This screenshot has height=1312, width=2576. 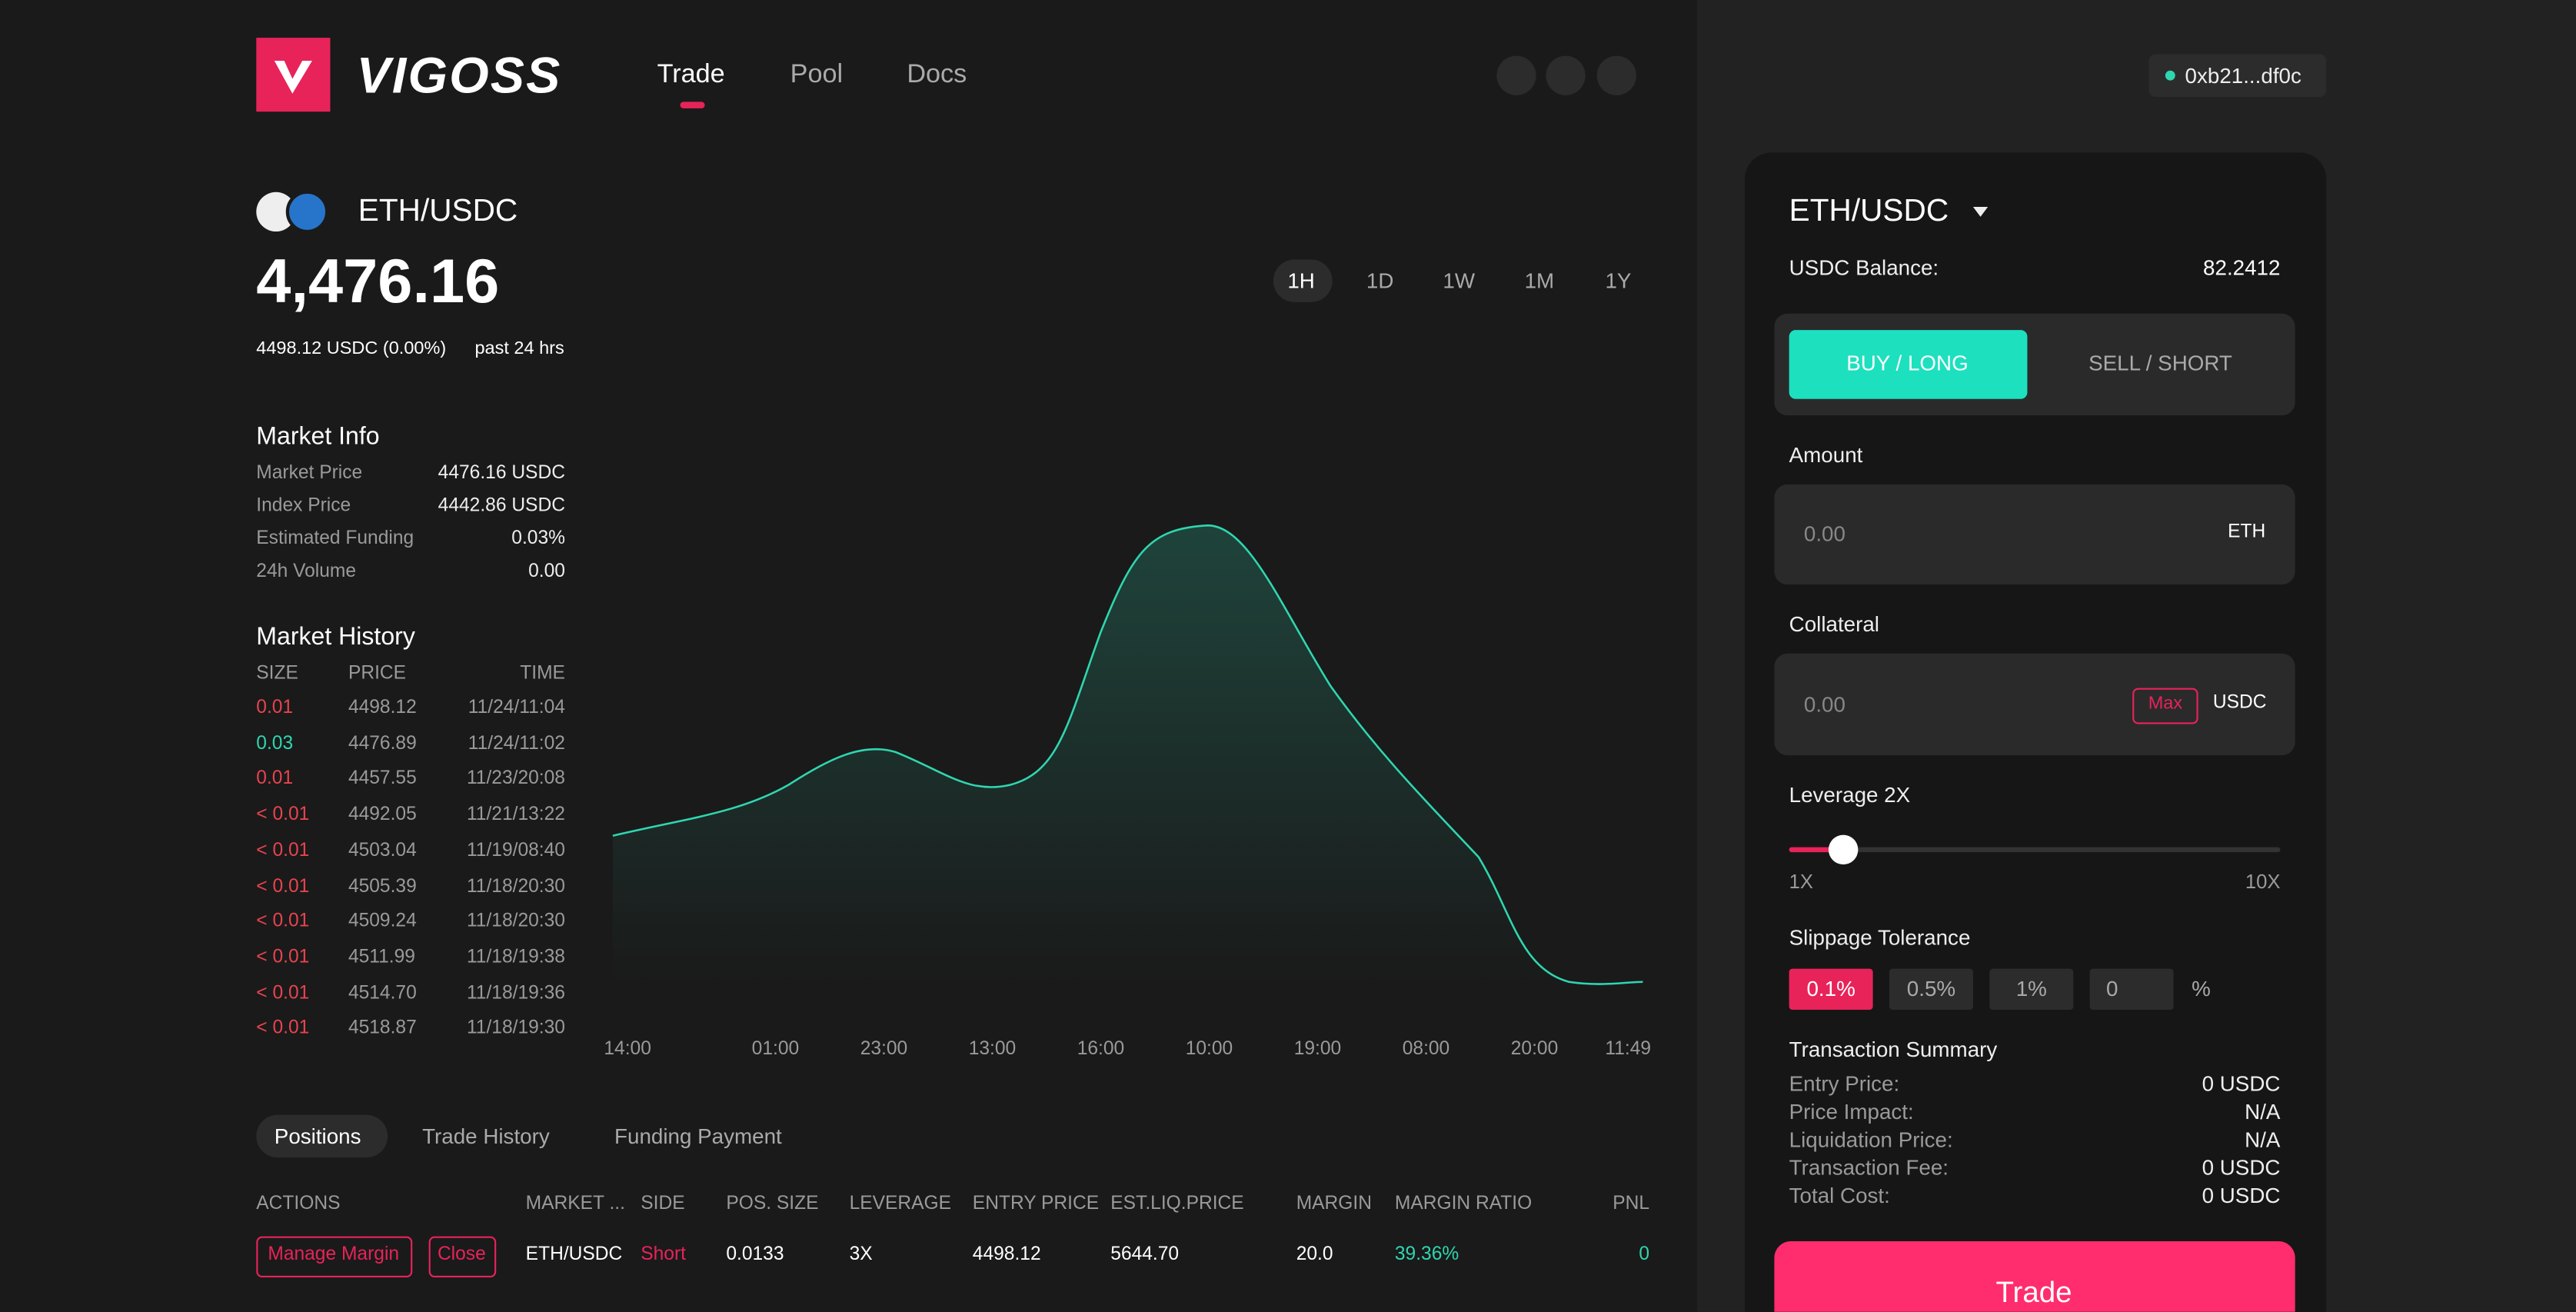 I want to click on action: Close, so click(x=461, y=1254).